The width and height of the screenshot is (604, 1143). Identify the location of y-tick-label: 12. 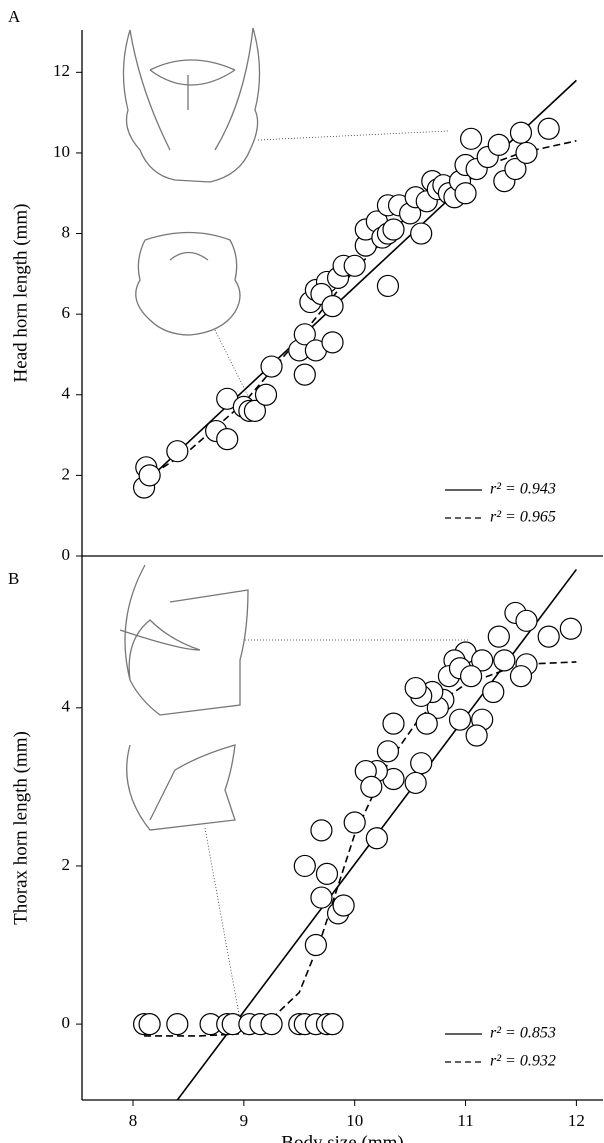
(61, 70).